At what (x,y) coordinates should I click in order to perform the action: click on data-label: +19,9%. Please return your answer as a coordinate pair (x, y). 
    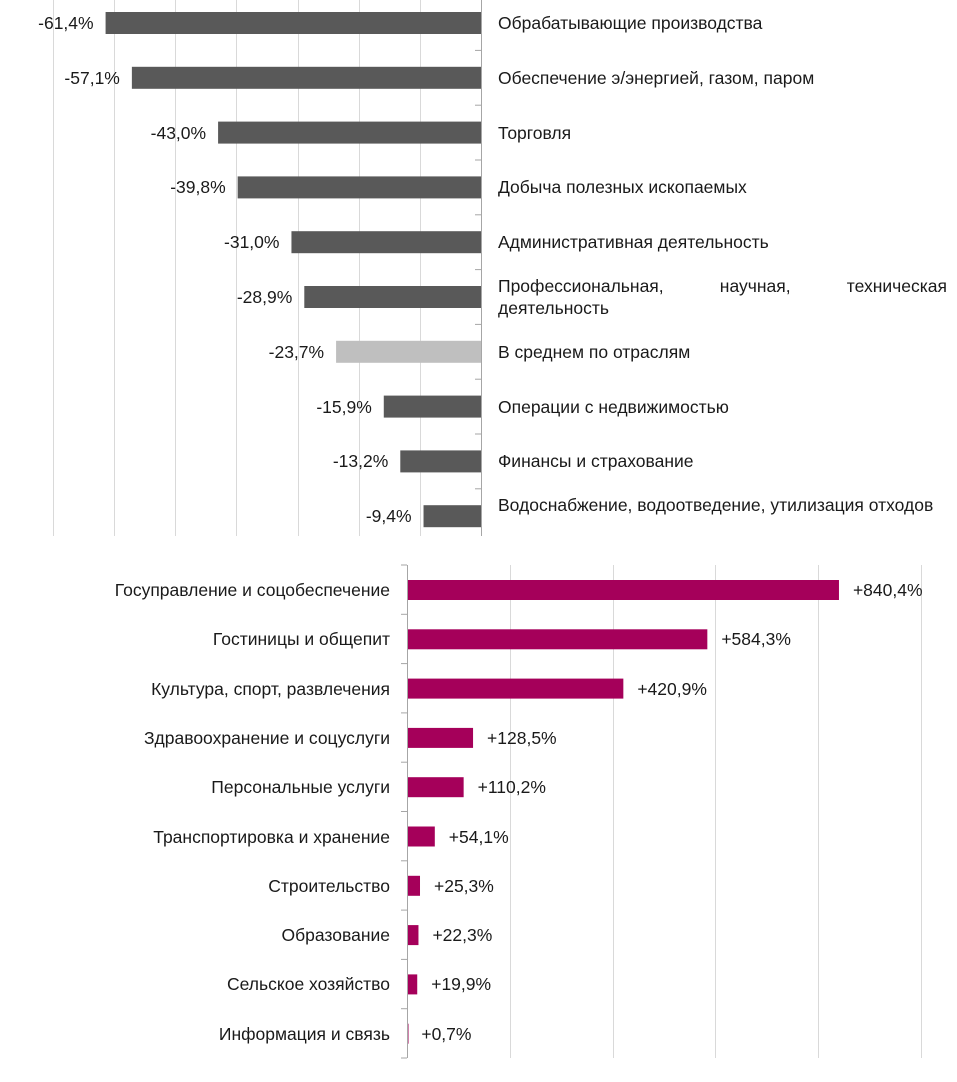
    Looking at the image, I should click on (461, 984).